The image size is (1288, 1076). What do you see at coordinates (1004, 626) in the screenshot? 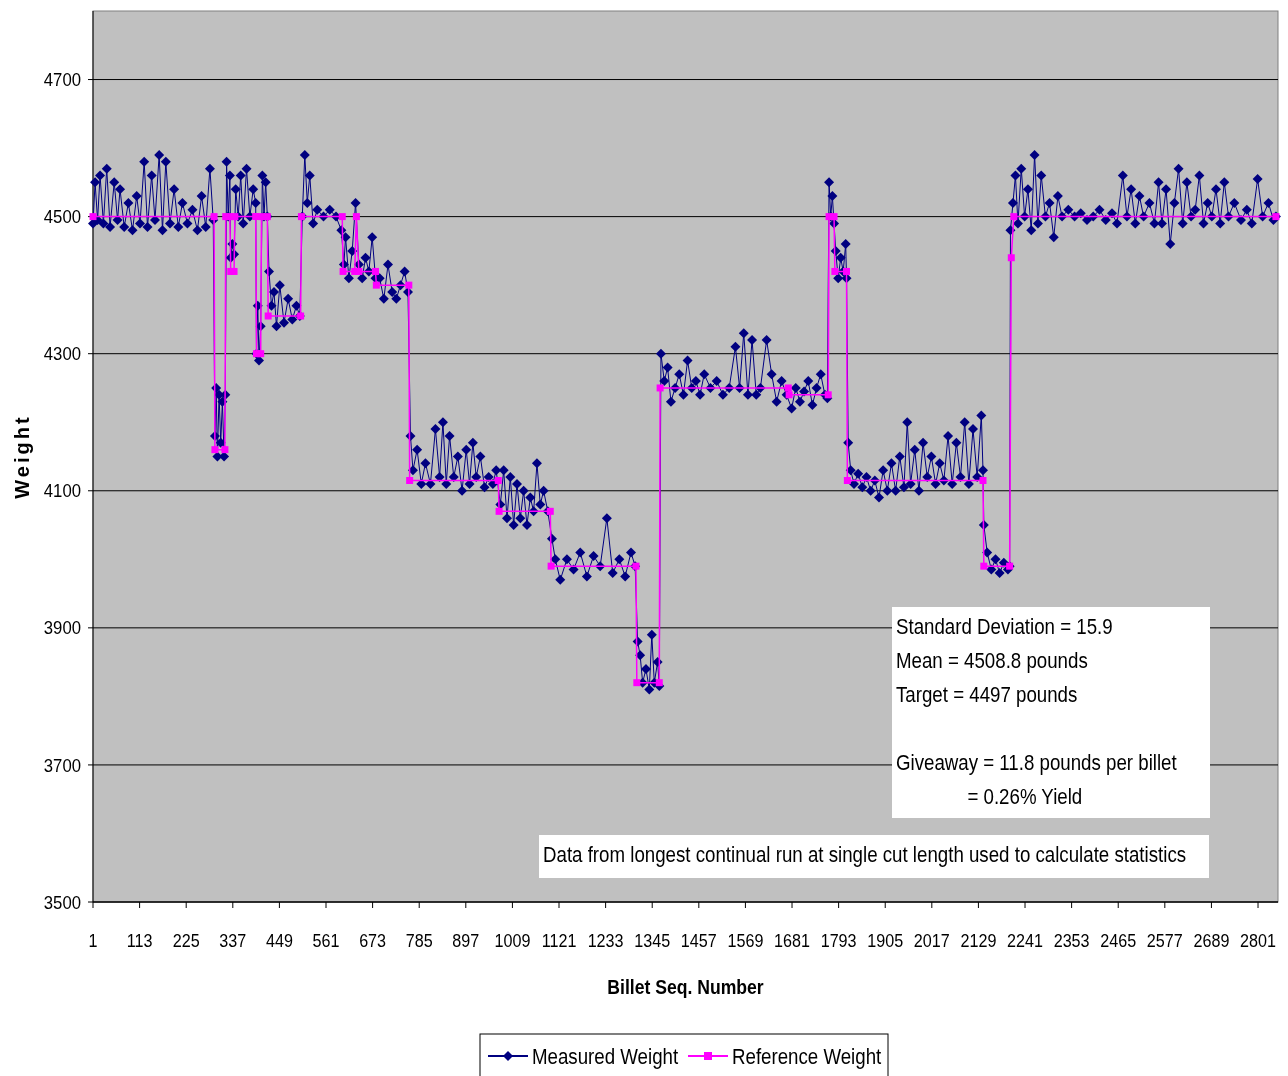
I see `annotation: Standard Deviation = 15.9` at bounding box center [1004, 626].